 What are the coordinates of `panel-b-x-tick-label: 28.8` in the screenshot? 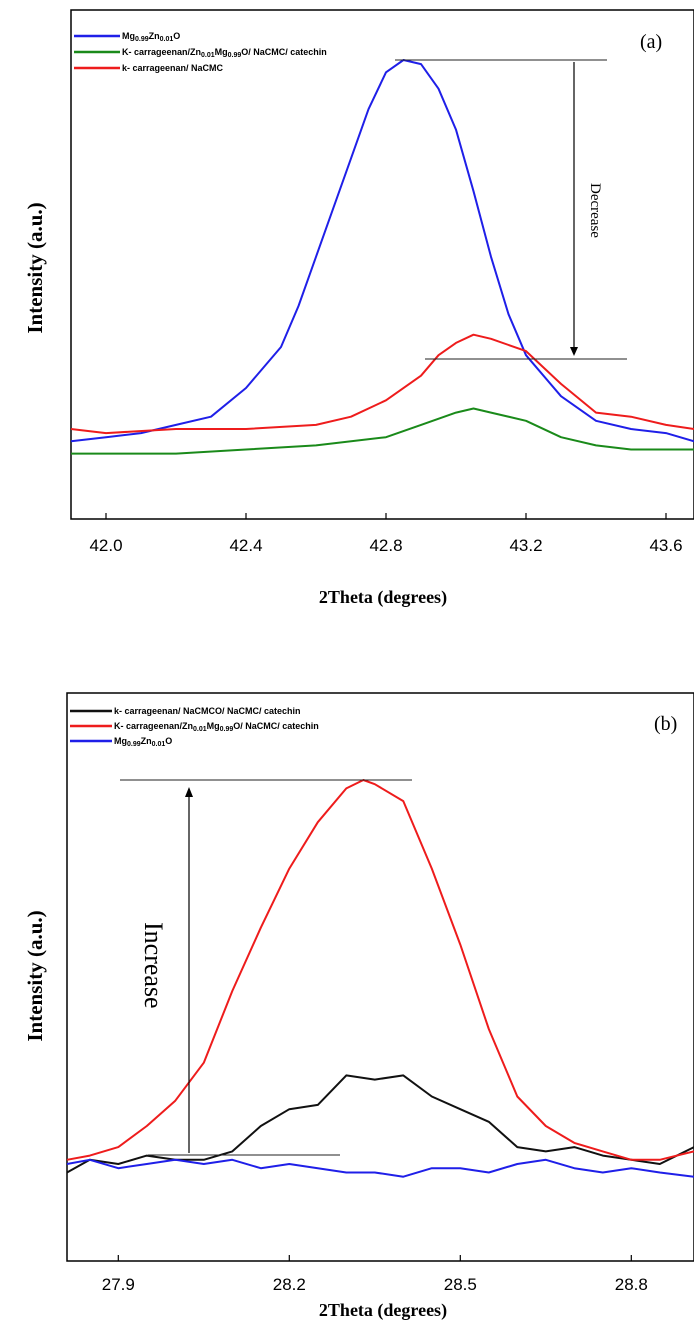 It's located at (631, 1284).